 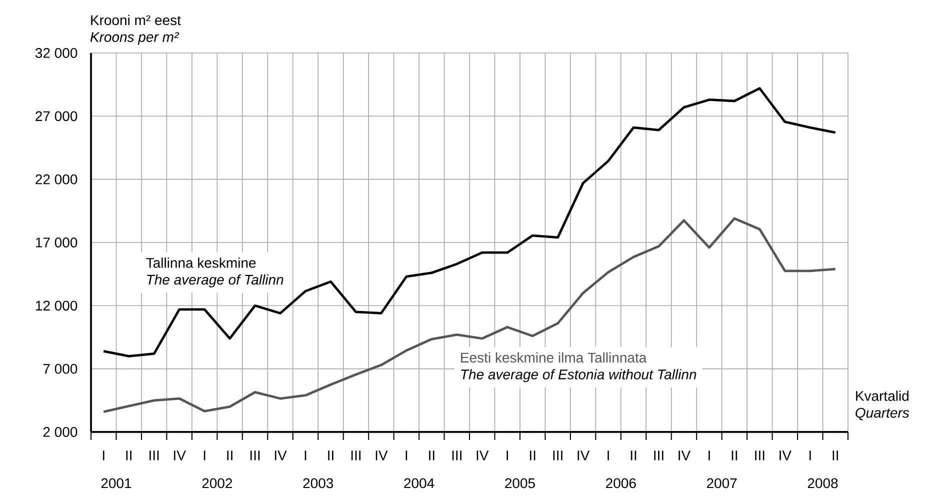 What do you see at coordinates (520, 483) in the screenshot?
I see `text: 2005` at bounding box center [520, 483].